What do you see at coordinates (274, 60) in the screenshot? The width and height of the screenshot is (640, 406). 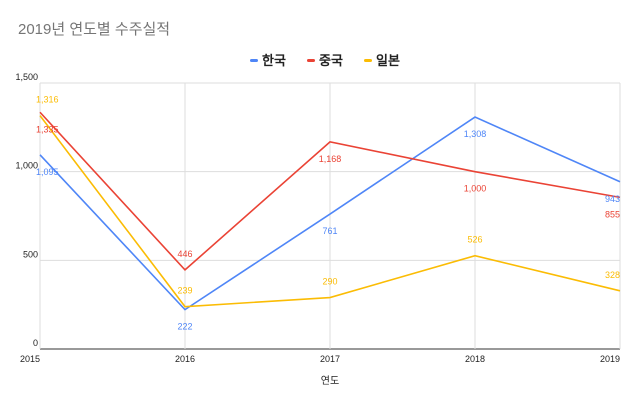 I see `legend-label: 한국` at bounding box center [274, 60].